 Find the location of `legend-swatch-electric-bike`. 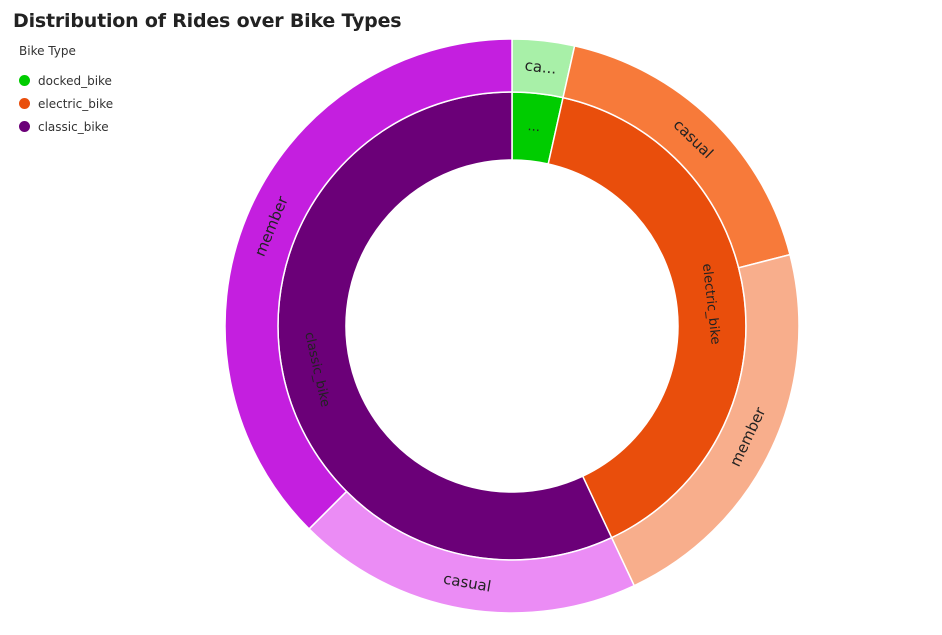

legend-swatch-electric-bike is located at coordinates (24, 103).